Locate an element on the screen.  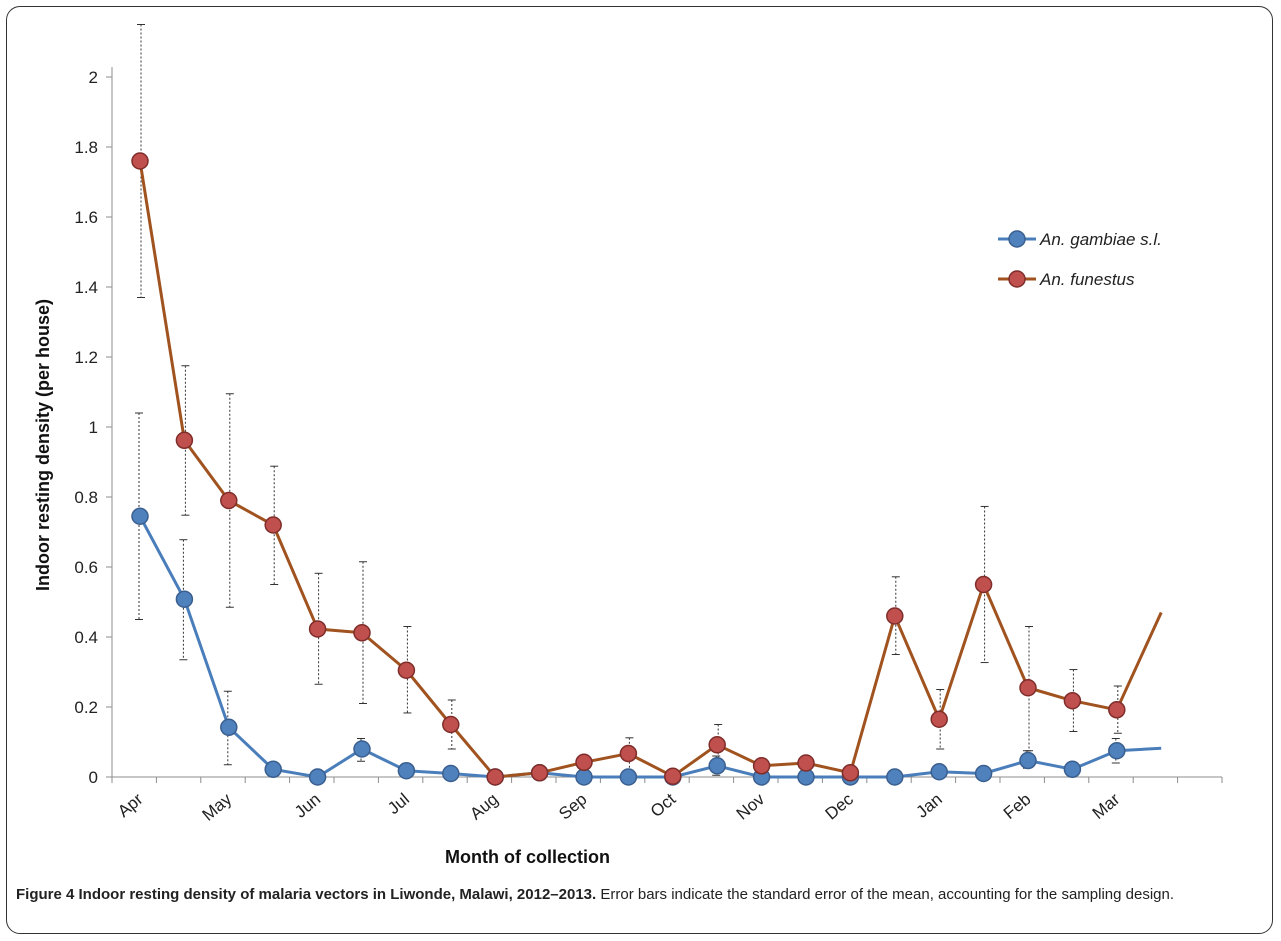
y-tick-label: 1.8 is located at coordinates (86, 147).